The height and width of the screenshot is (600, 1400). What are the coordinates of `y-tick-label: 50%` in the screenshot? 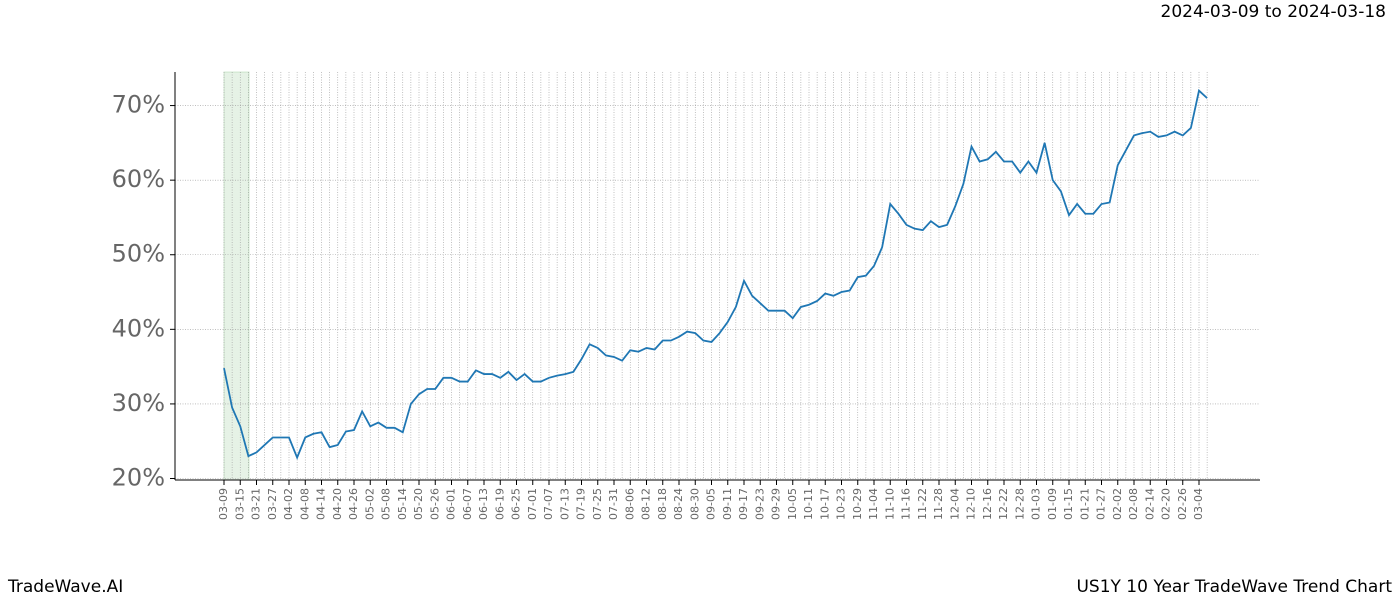 It's located at (138, 254).